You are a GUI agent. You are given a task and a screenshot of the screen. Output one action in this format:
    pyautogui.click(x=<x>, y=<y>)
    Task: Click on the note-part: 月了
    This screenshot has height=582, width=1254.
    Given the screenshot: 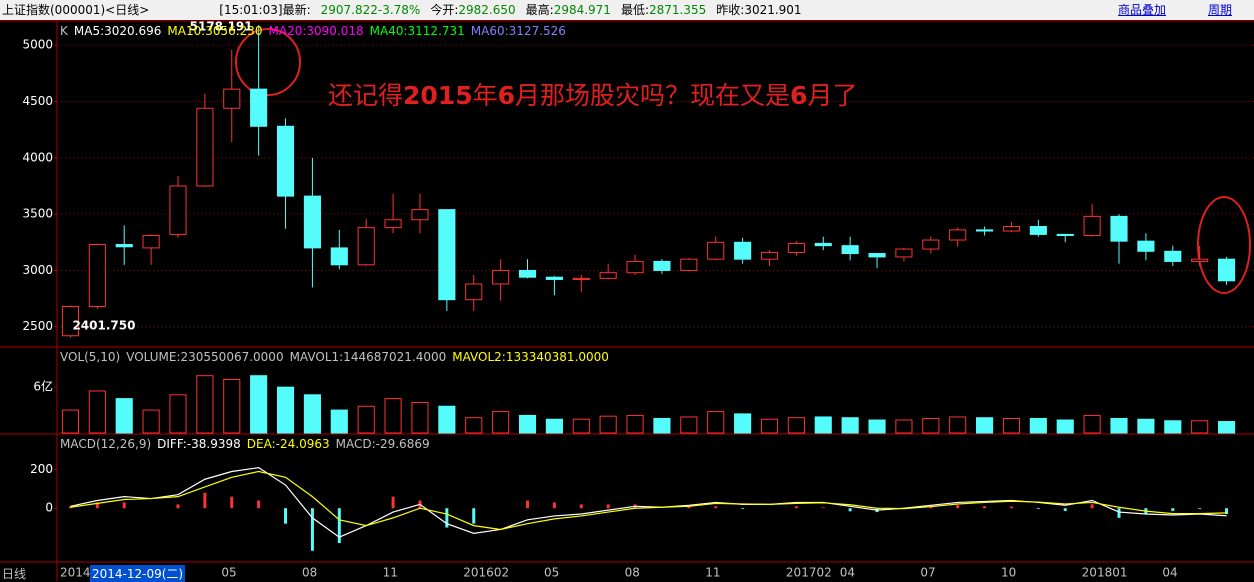 What is the action you would take?
    pyautogui.click(x=832, y=95)
    